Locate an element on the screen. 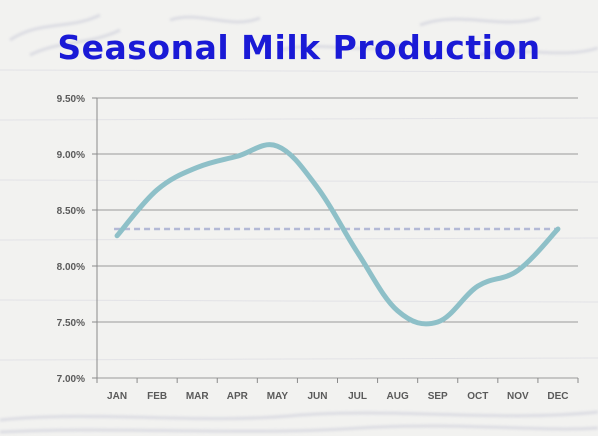 This screenshot has height=436, width=598. x-tick-label: JUL is located at coordinates (357, 396).